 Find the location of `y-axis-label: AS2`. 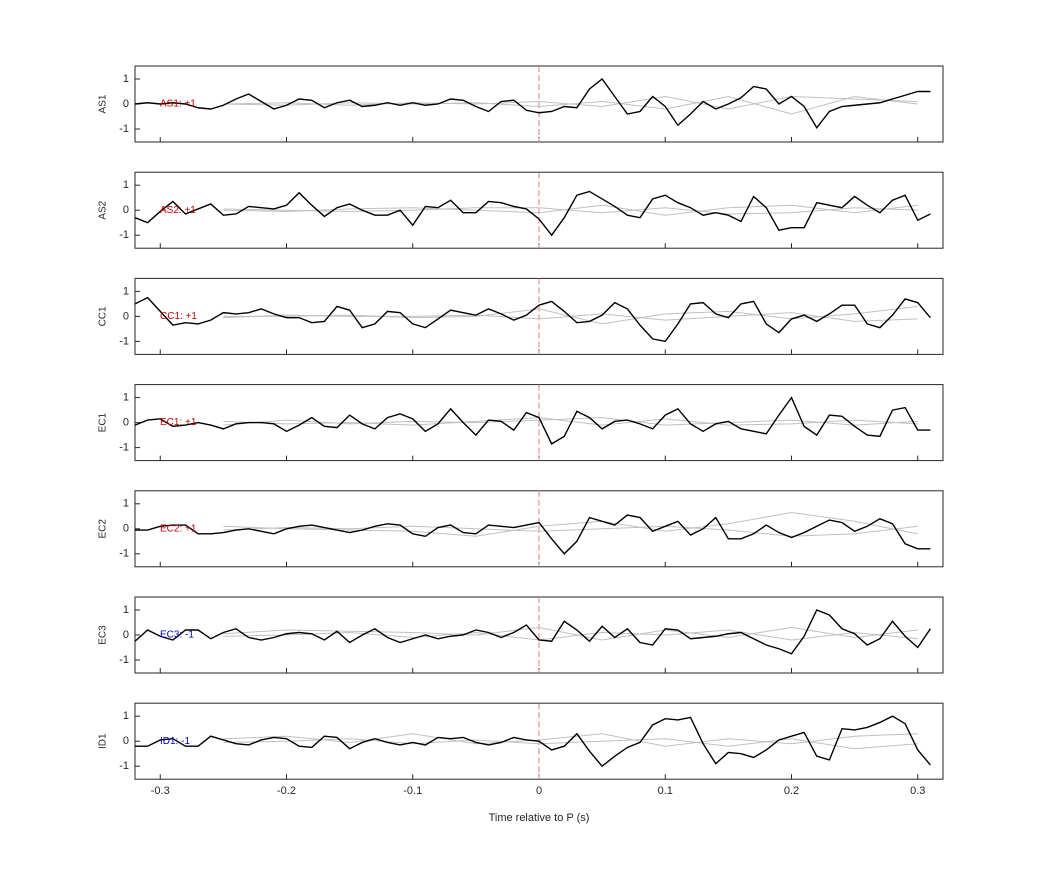

y-axis-label: AS2 is located at coordinates (103, 209).